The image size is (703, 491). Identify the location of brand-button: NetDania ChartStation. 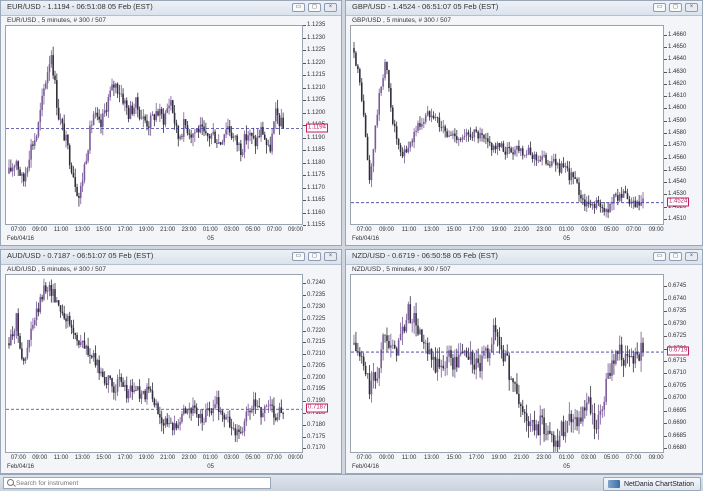
(651, 484).